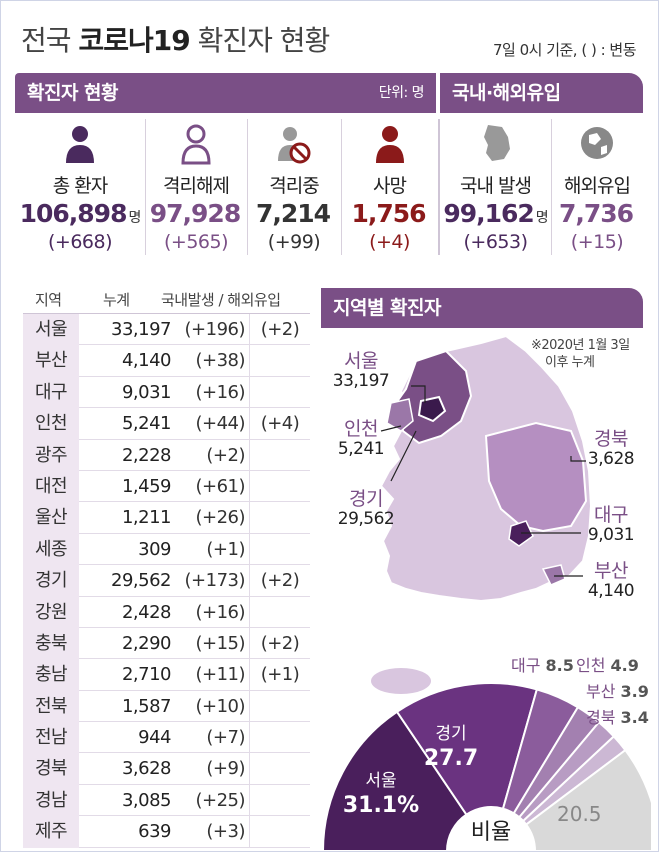  Describe the element at coordinates (433, 397) in the screenshot. I see `map-region-gyeonggi` at that location.